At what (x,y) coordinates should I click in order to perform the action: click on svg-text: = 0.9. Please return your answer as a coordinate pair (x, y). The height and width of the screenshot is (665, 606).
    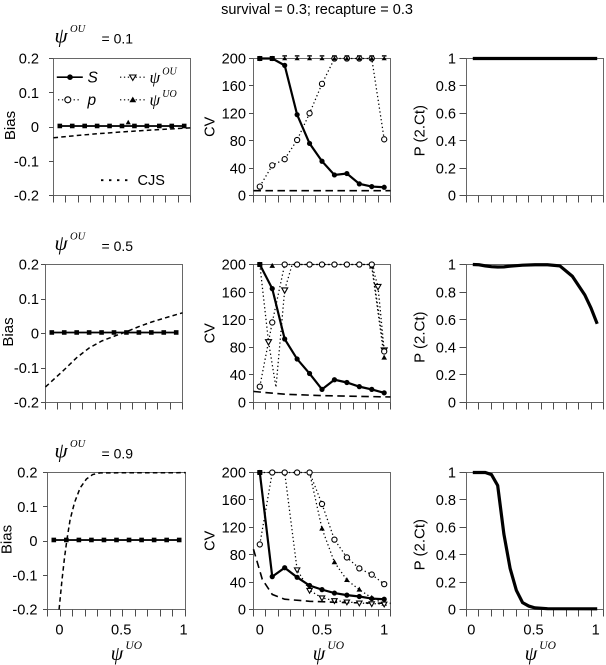
    Looking at the image, I should click on (118, 454).